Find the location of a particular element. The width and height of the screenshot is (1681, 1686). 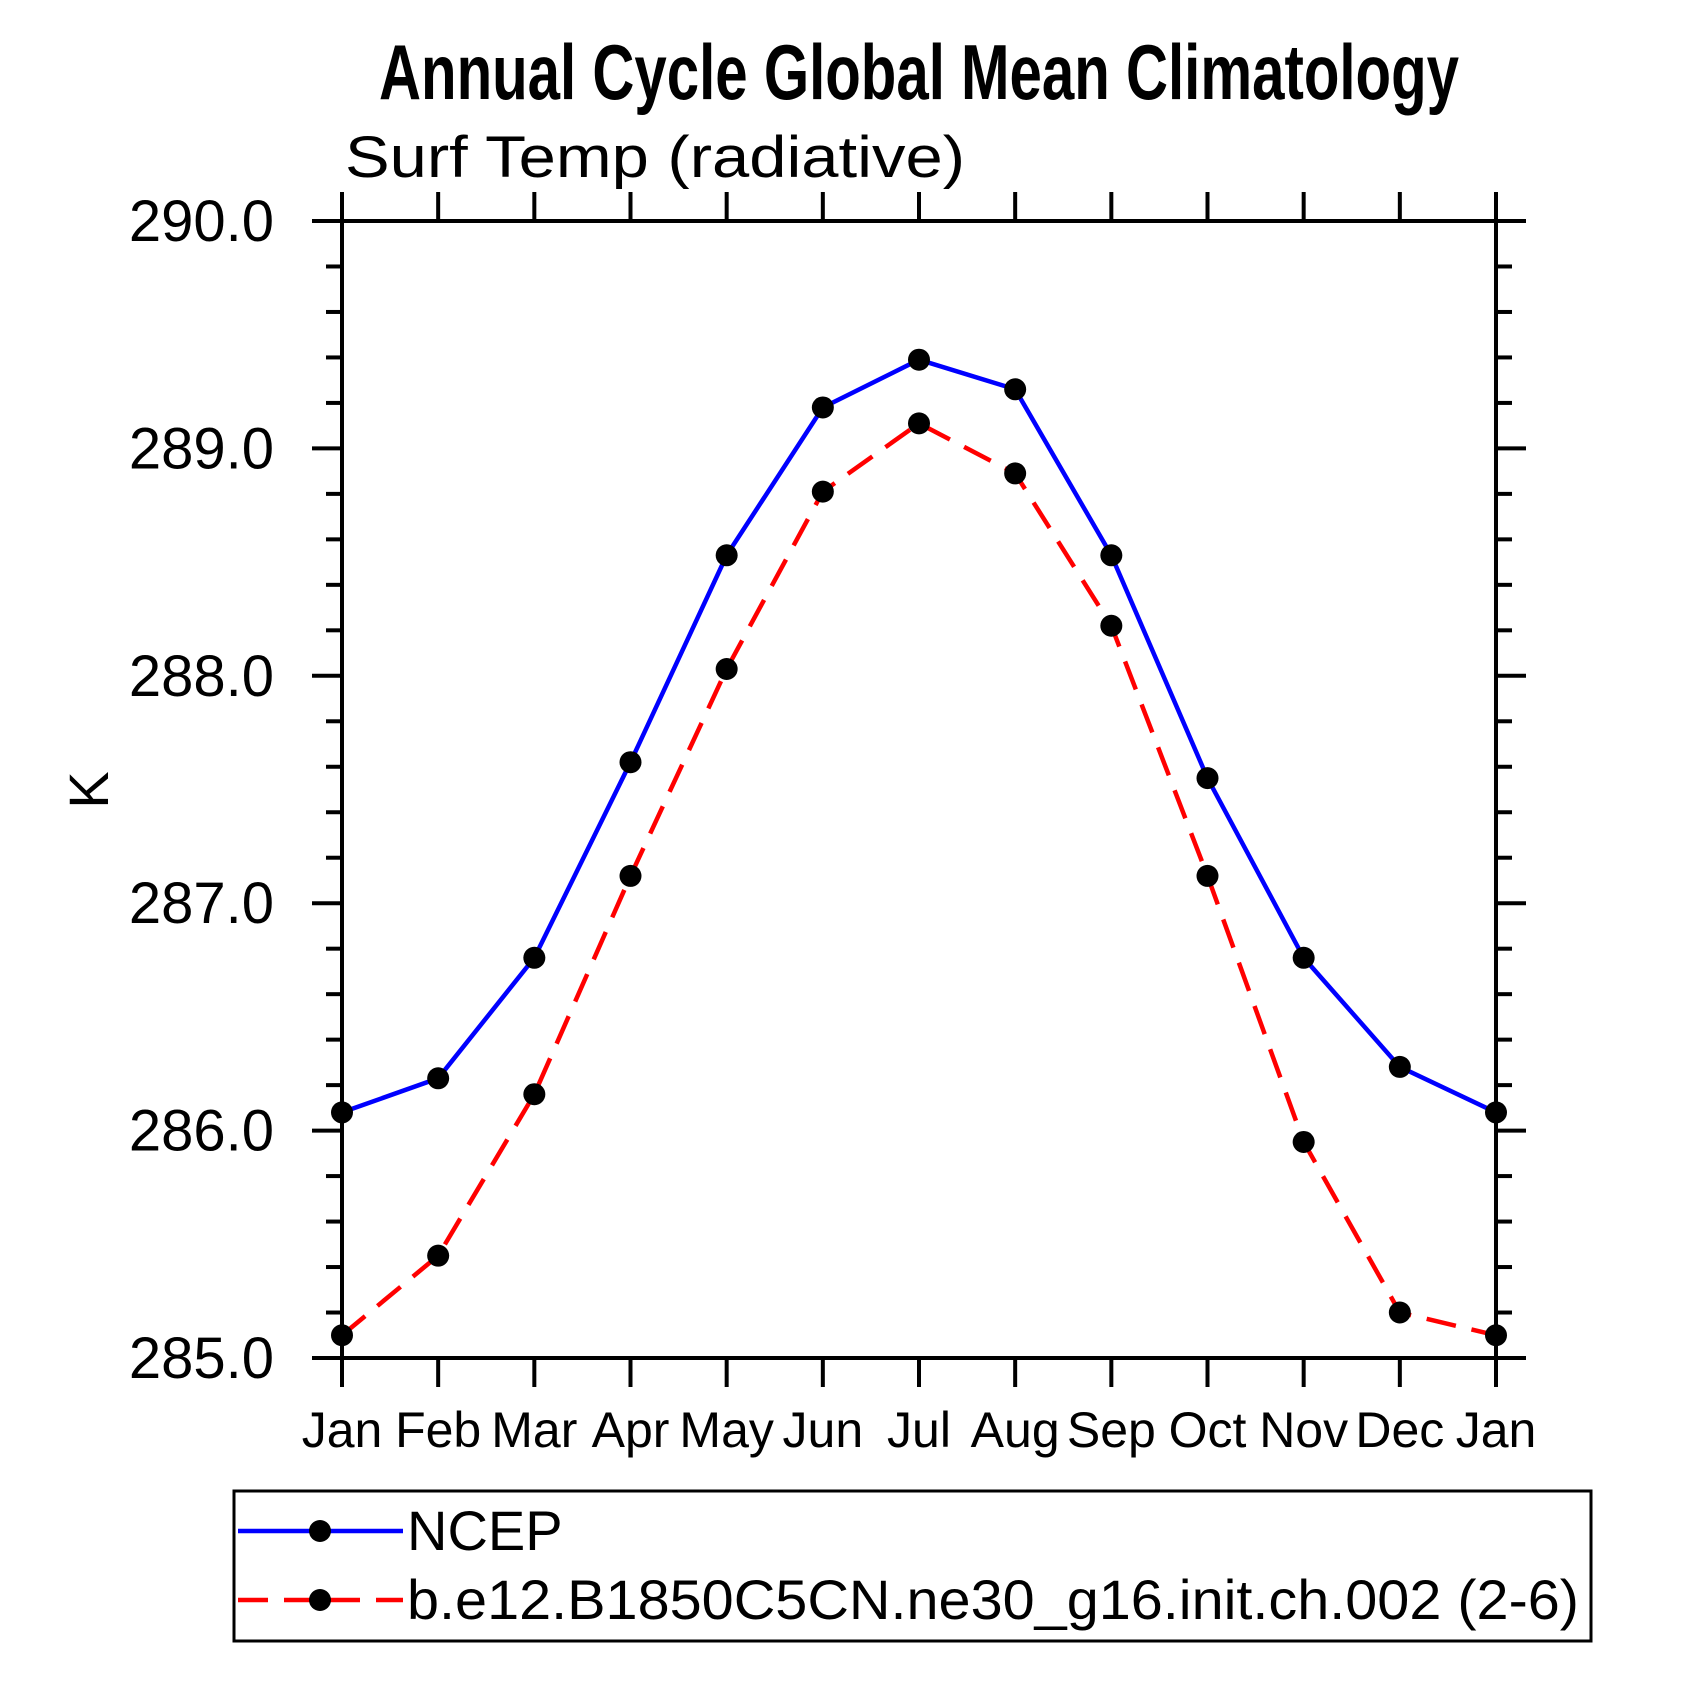

x-tick-label: Nov is located at coordinates (1303, 1430).